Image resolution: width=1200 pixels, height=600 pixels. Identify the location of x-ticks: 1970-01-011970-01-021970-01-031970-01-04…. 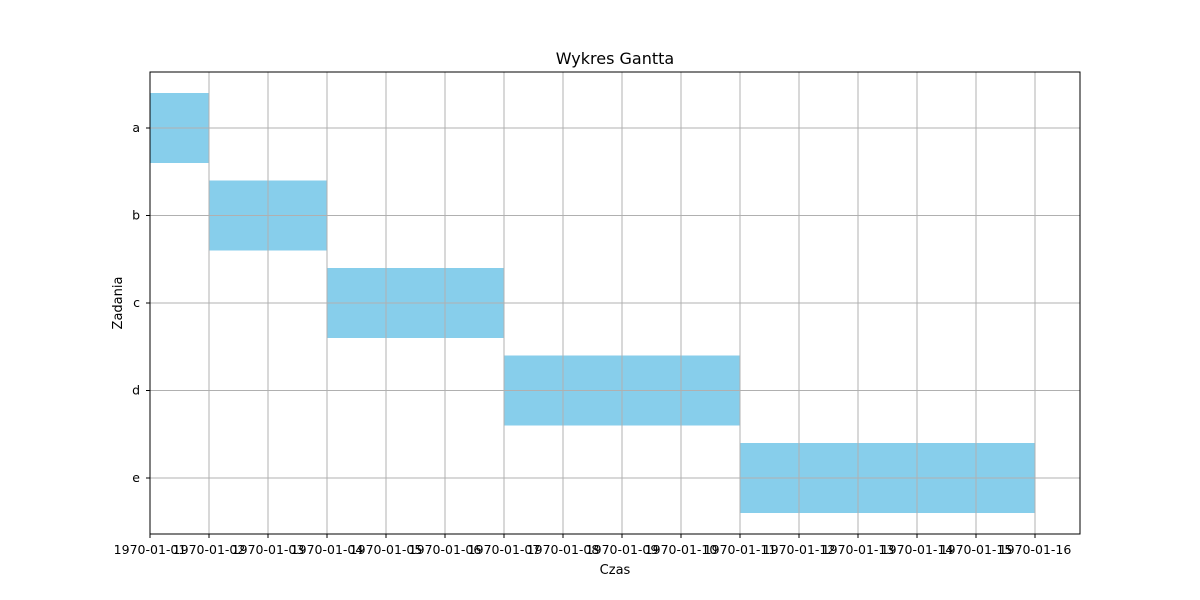
(593, 545).